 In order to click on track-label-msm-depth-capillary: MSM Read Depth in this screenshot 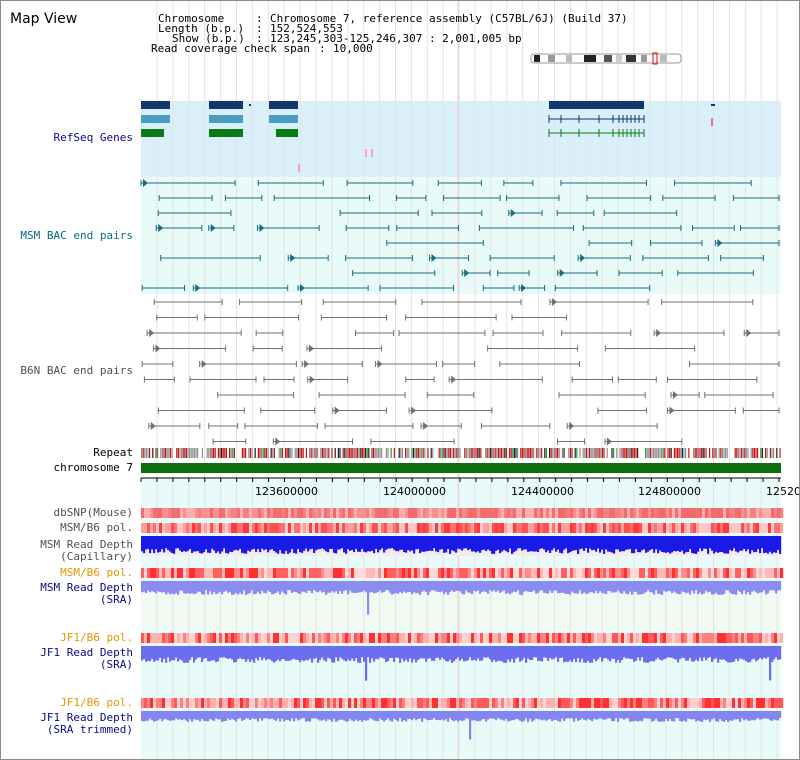, I will do `click(86, 544)`.